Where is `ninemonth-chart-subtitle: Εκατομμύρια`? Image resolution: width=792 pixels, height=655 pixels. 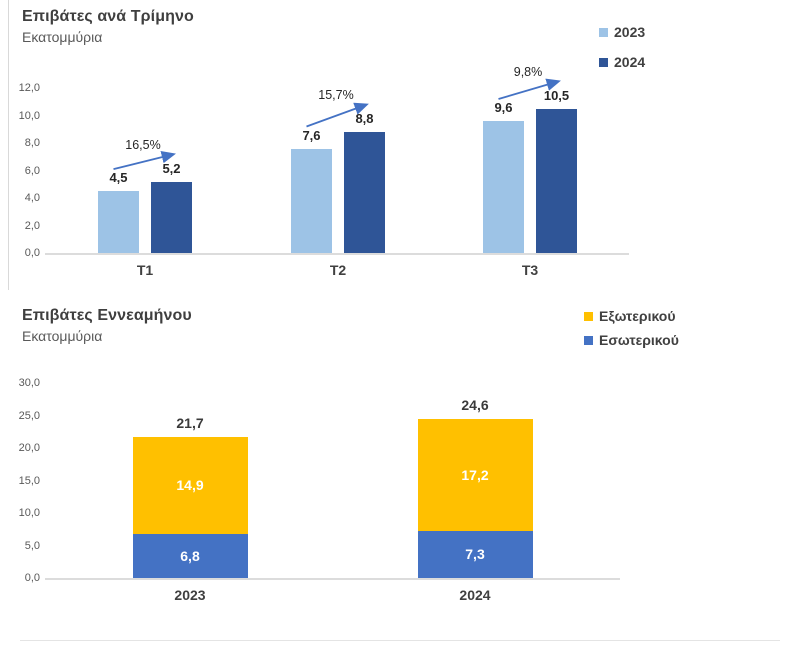
ninemonth-chart-subtitle: Εκατομμύρια is located at coordinates (62, 336).